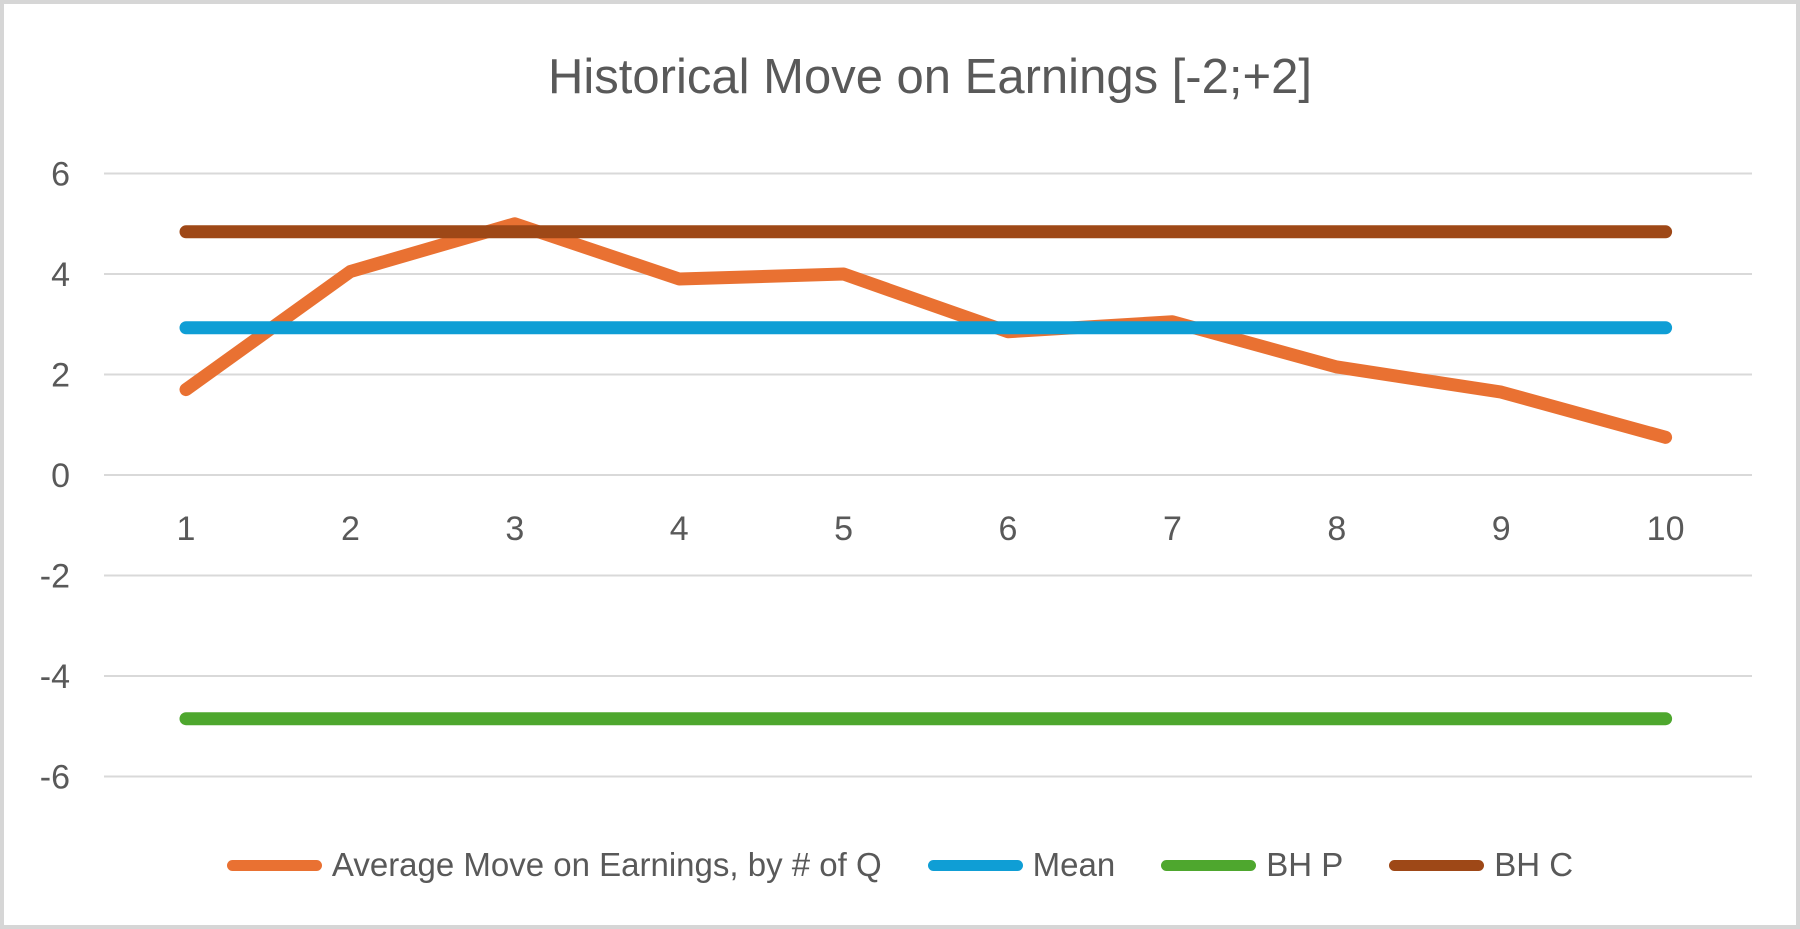  What do you see at coordinates (679, 529) in the screenshot?
I see `x-tick-label-4: 4` at bounding box center [679, 529].